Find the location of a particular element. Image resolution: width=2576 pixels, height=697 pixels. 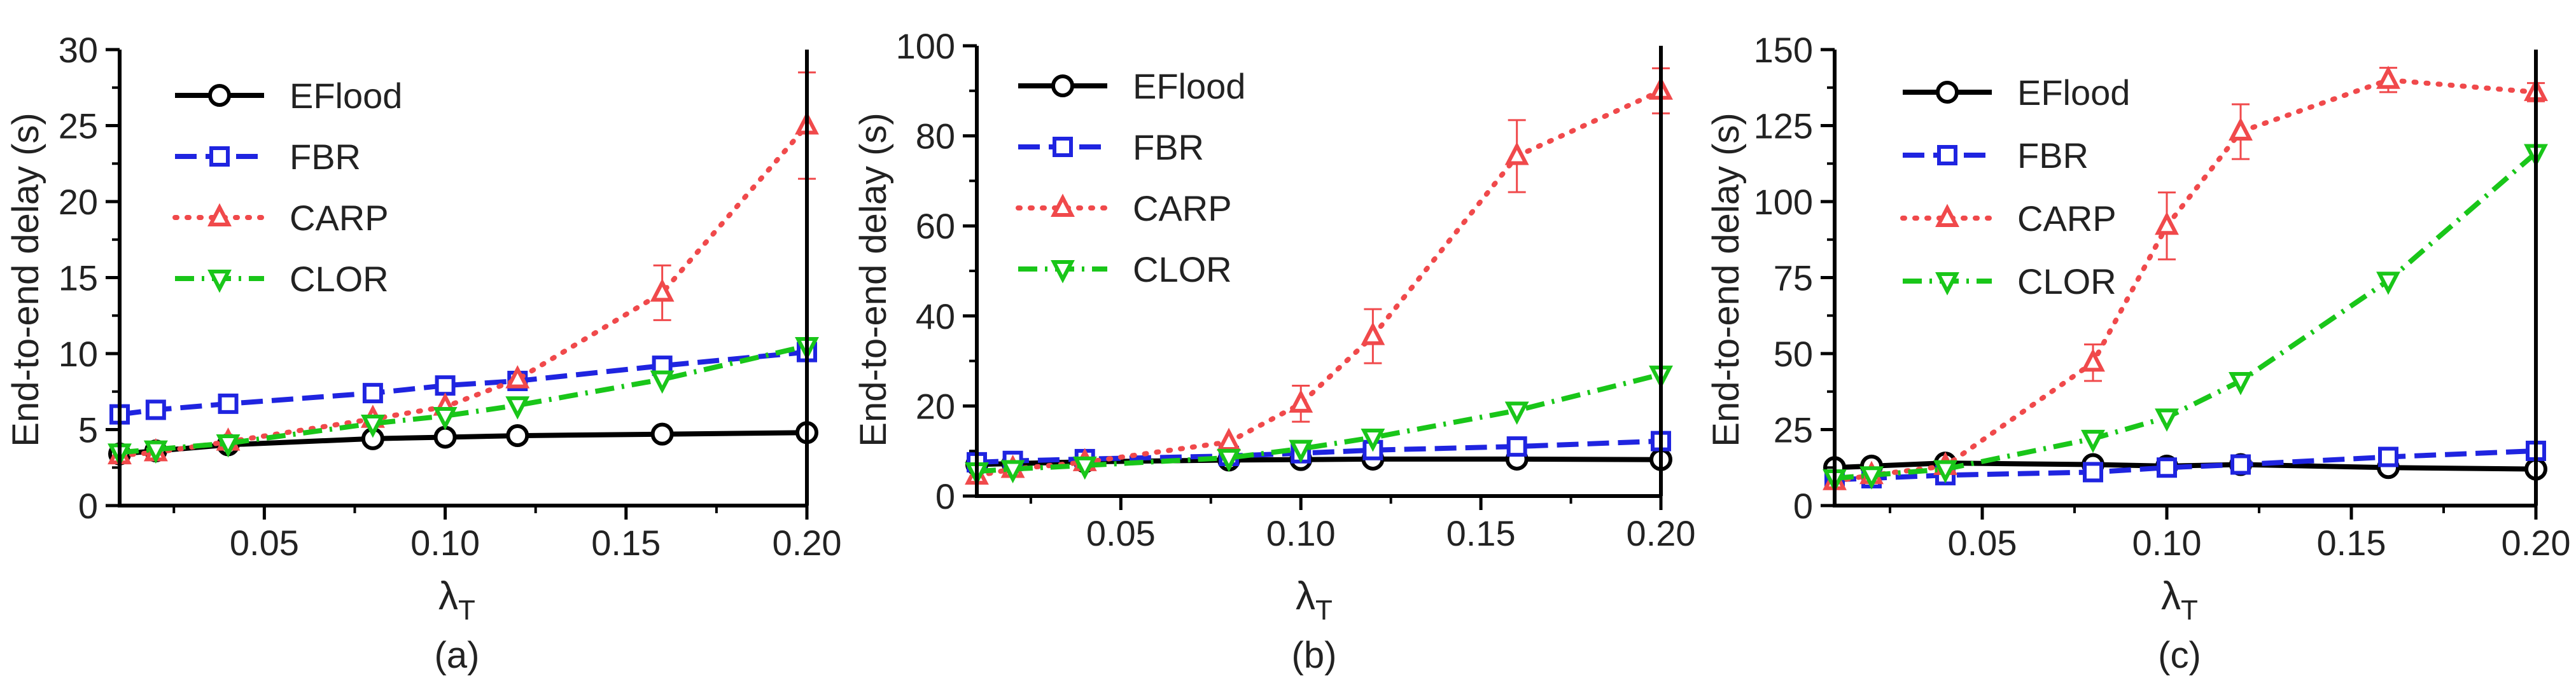

y-tick-label: 10 is located at coordinates (78, 354).